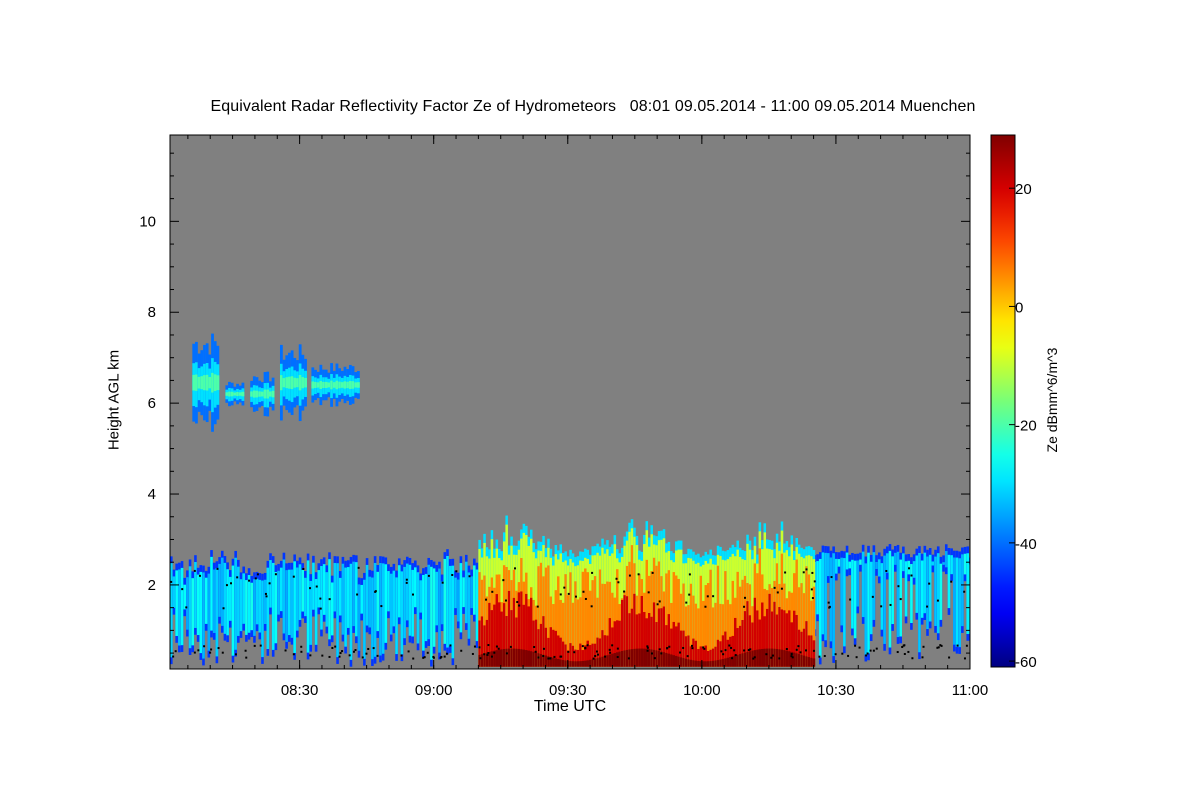 The image size is (1200, 800). What do you see at coordinates (1052, 400) in the screenshot?
I see `colorbar-label: Ze dBmm^6/m^3` at bounding box center [1052, 400].